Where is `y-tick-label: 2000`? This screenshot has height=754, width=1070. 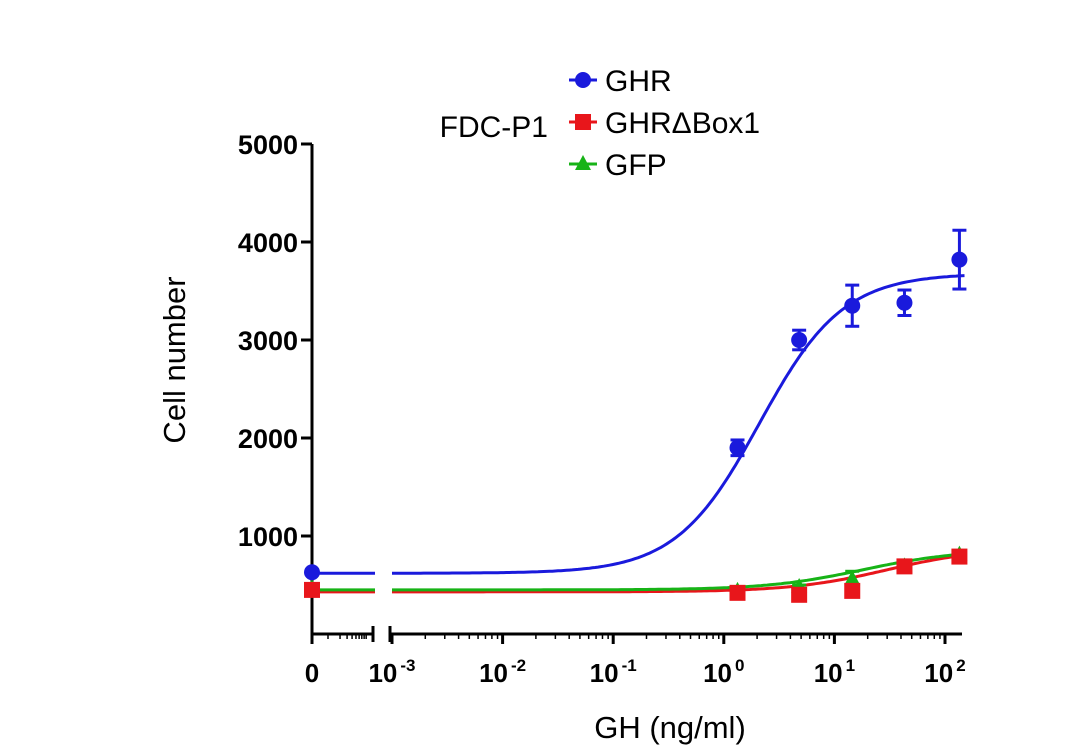
y-tick-label: 2000 is located at coordinates (268, 439).